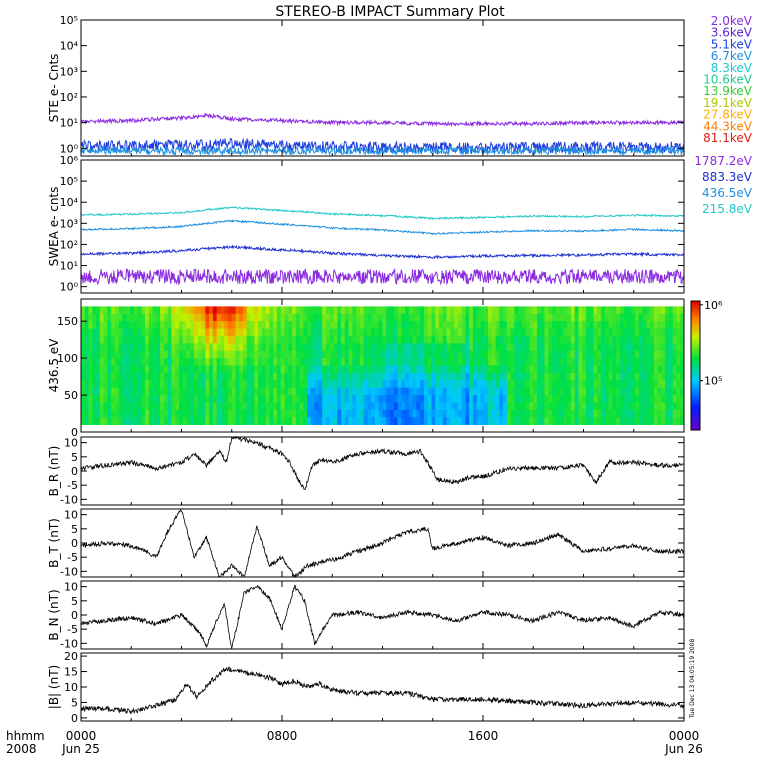 The image size is (780, 780). Describe the element at coordinates (382, 462) in the screenshot. I see `br-series-line` at that location.